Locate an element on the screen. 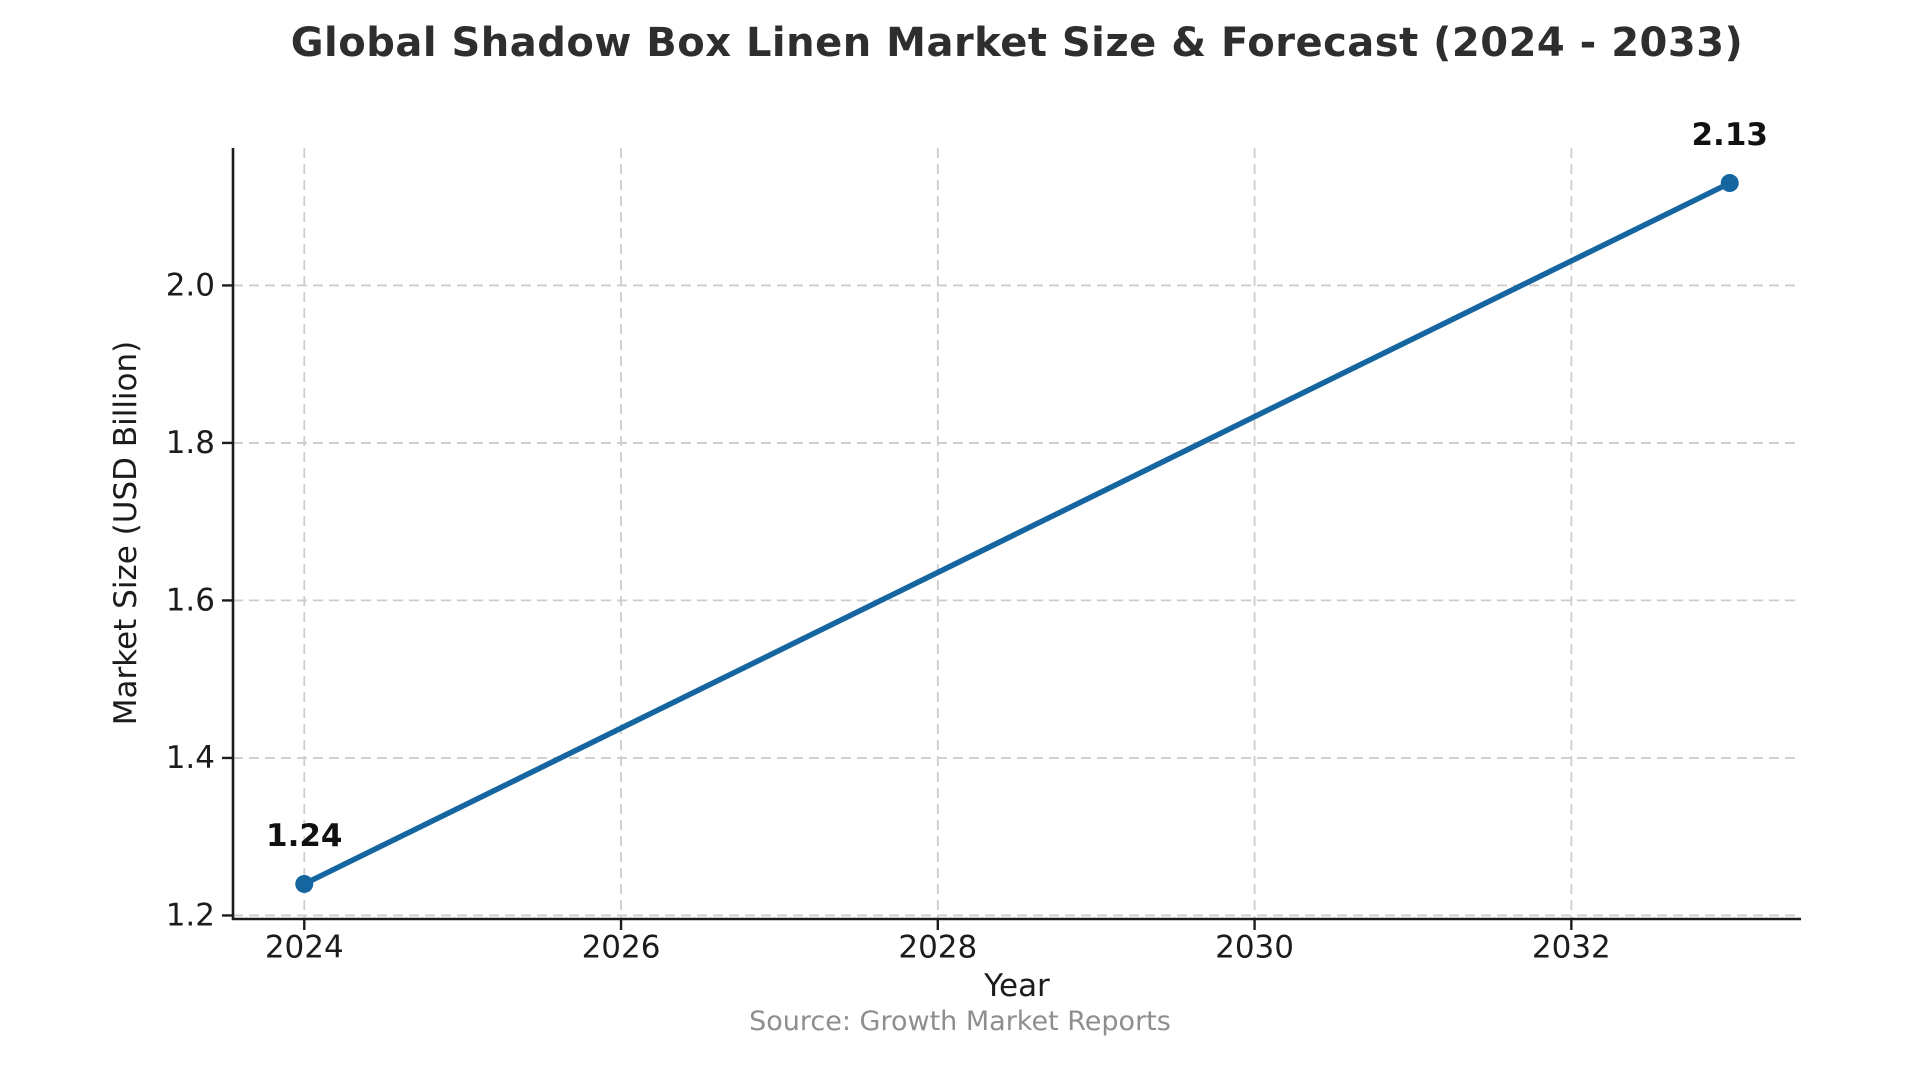  x-tick-label: 2026 is located at coordinates (621, 947).